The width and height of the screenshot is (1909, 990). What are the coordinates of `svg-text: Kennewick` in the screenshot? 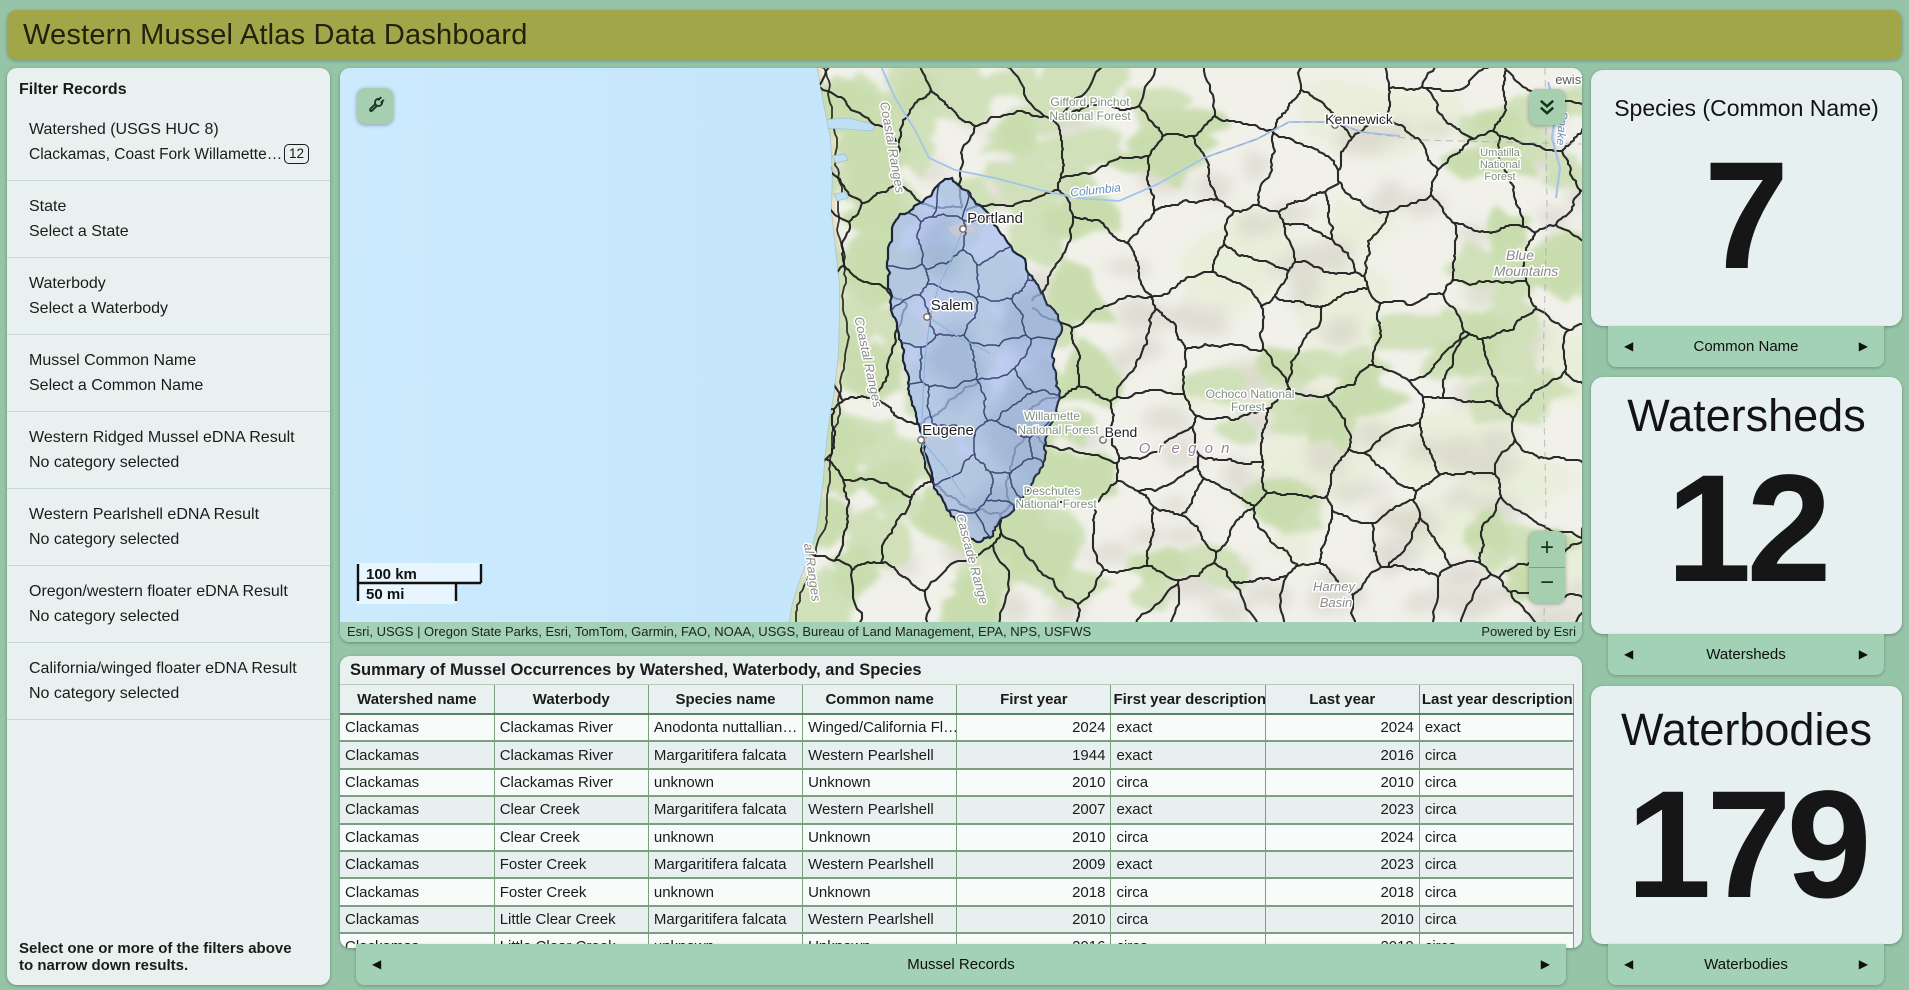 It's located at (1359, 119).